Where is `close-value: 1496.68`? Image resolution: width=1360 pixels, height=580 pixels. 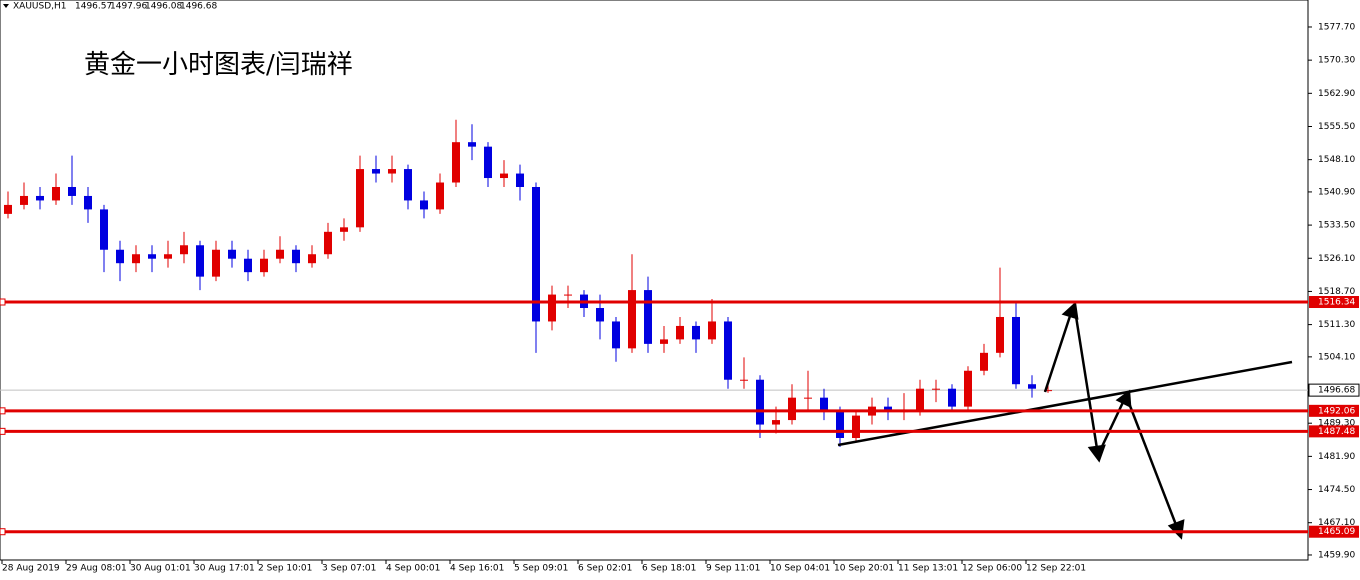 close-value: 1496.68 is located at coordinates (198, 7).